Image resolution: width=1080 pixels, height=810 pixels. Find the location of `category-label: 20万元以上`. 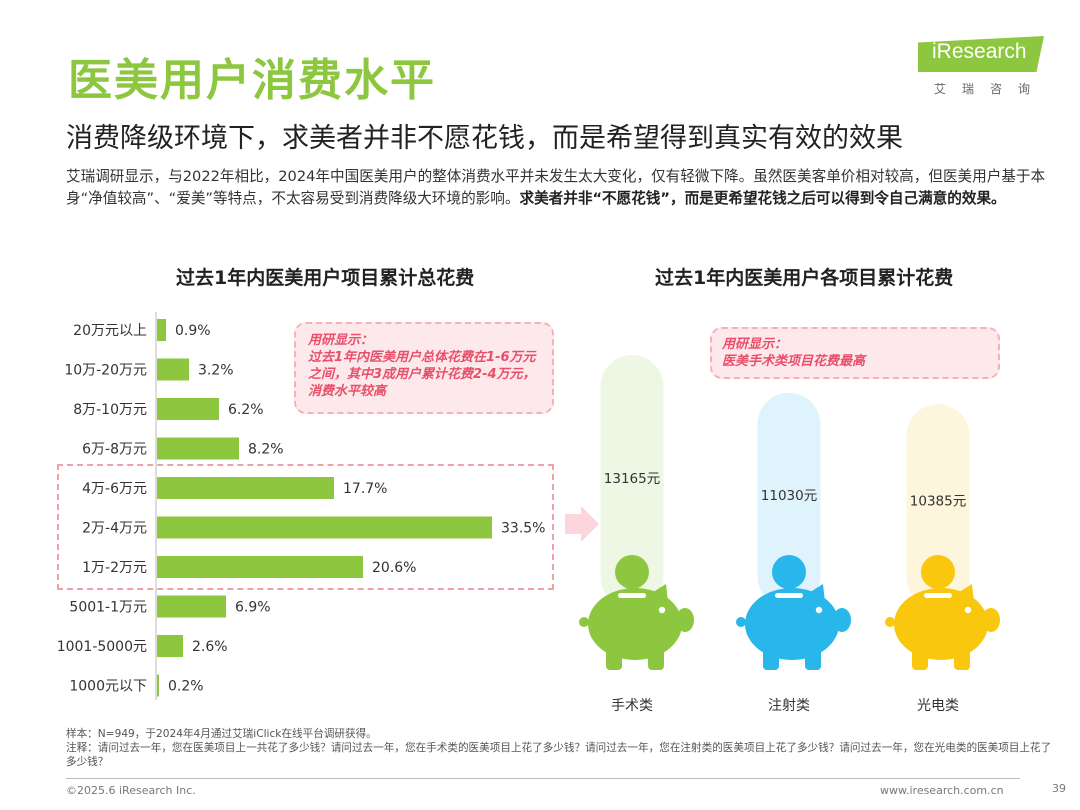

category-label: 20万元以上 is located at coordinates (110, 331).